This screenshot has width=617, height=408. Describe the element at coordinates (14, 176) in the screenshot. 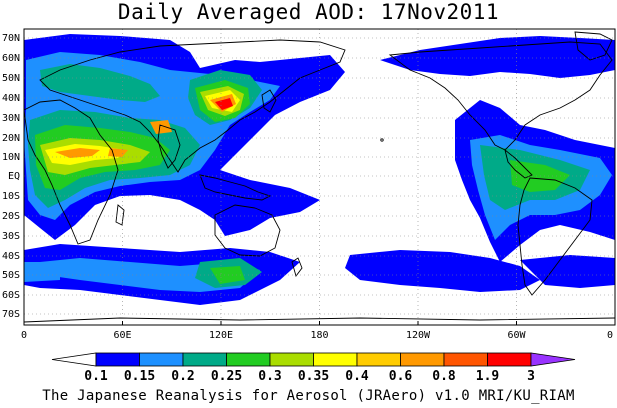

I see `lat-label: EQ` at that location.